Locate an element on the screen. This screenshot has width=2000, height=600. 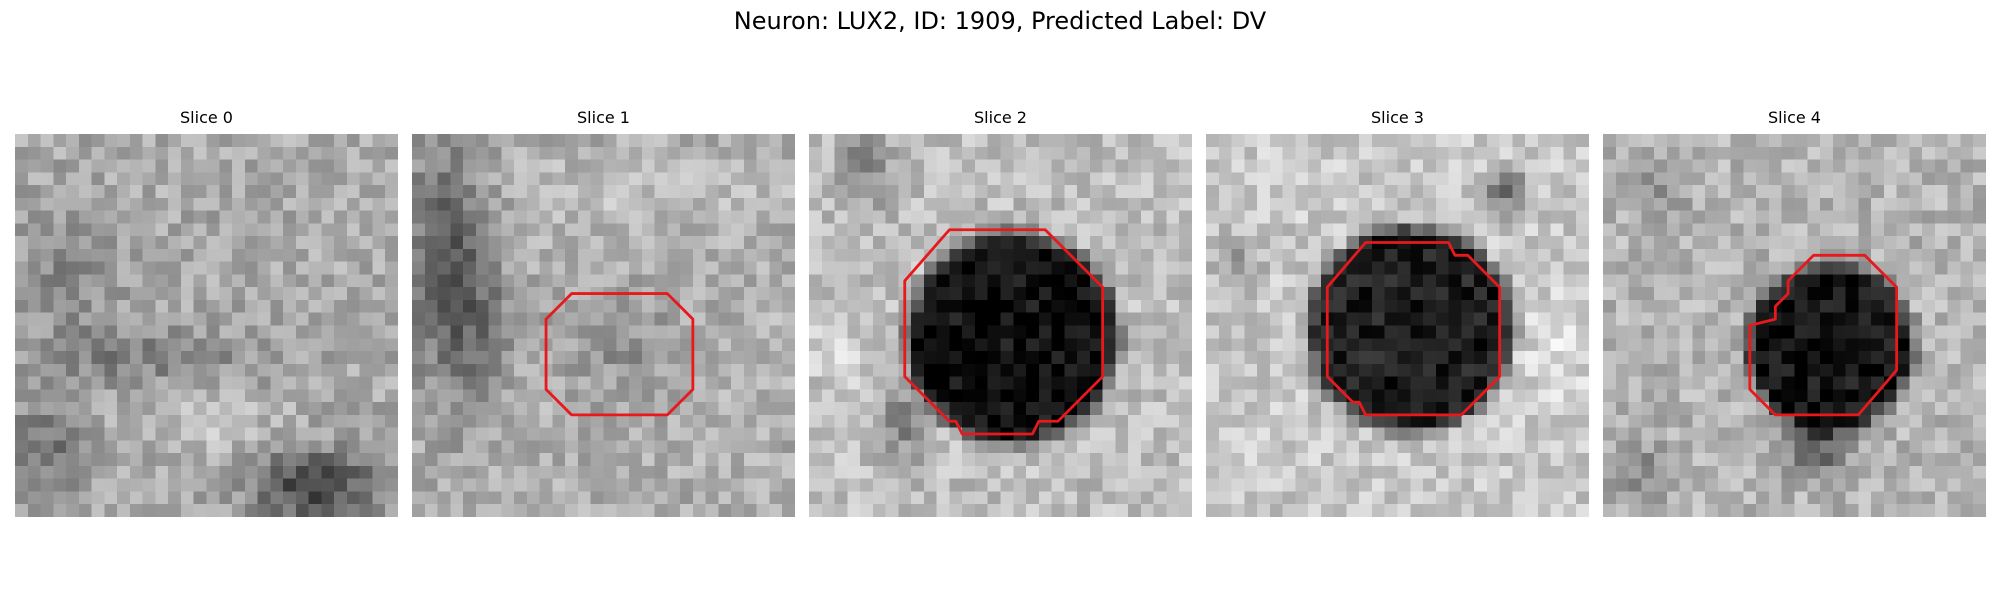
slice-panel-1: Slice 1 is located at coordinates (603, 314).